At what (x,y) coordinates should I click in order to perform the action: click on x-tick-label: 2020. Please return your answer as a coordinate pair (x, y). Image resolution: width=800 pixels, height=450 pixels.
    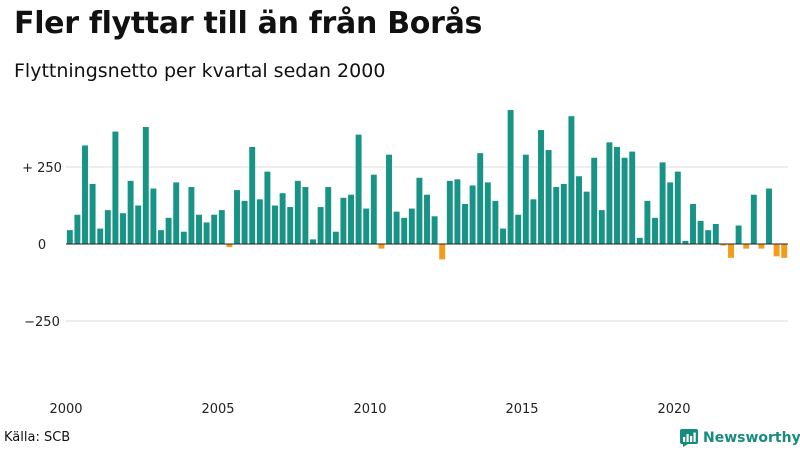
    Looking at the image, I should click on (673, 409).